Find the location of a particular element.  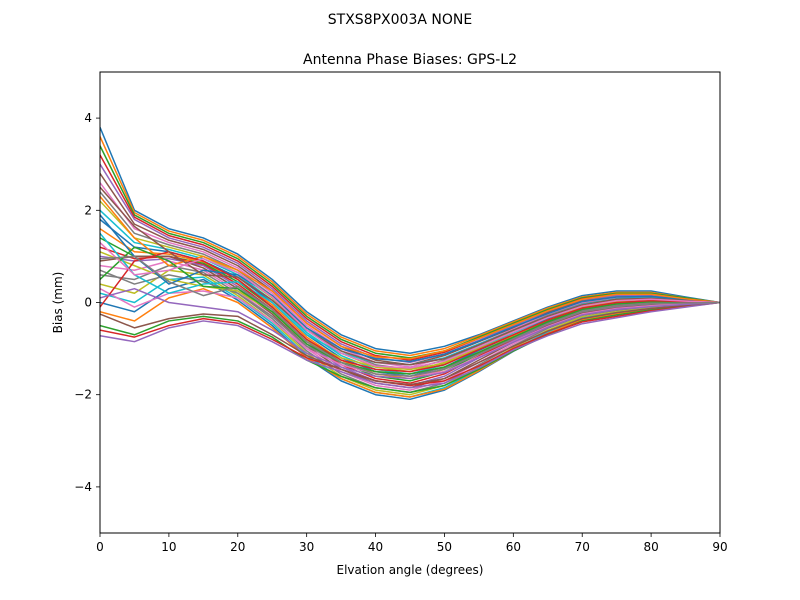

x-tick-label: 40 is located at coordinates (375, 547).